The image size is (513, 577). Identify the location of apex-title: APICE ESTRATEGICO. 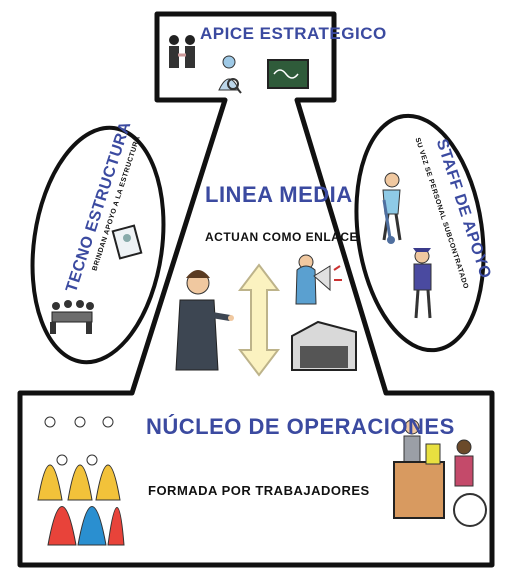
(293, 33).